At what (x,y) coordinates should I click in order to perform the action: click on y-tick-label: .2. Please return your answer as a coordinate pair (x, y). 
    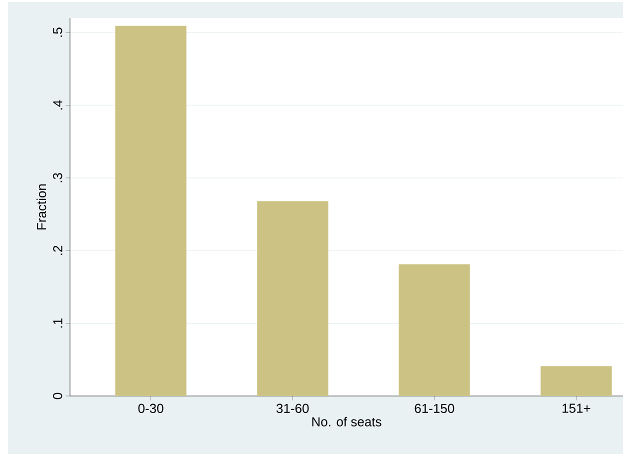
    Looking at the image, I should click on (57, 250).